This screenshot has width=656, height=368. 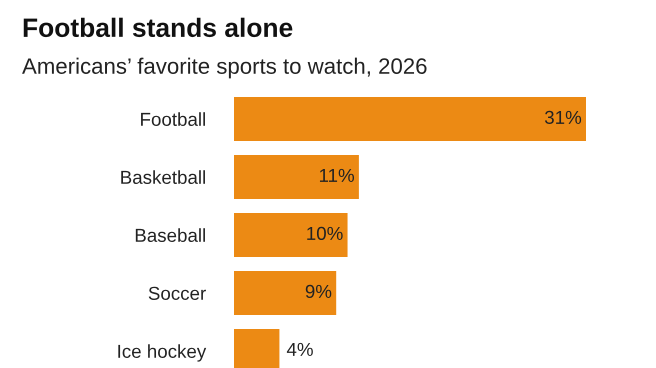 What do you see at coordinates (337, 175) in the screenshot?
I see `data-label: 11%` at bounding box center [337, 175].